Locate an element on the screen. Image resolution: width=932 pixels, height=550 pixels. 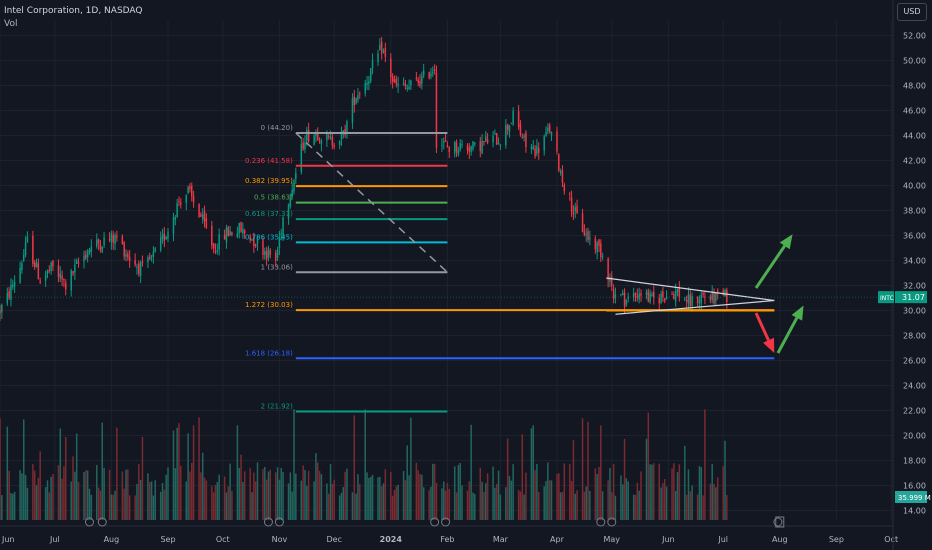
currency-button: USD is located at coordinates (912, 12).